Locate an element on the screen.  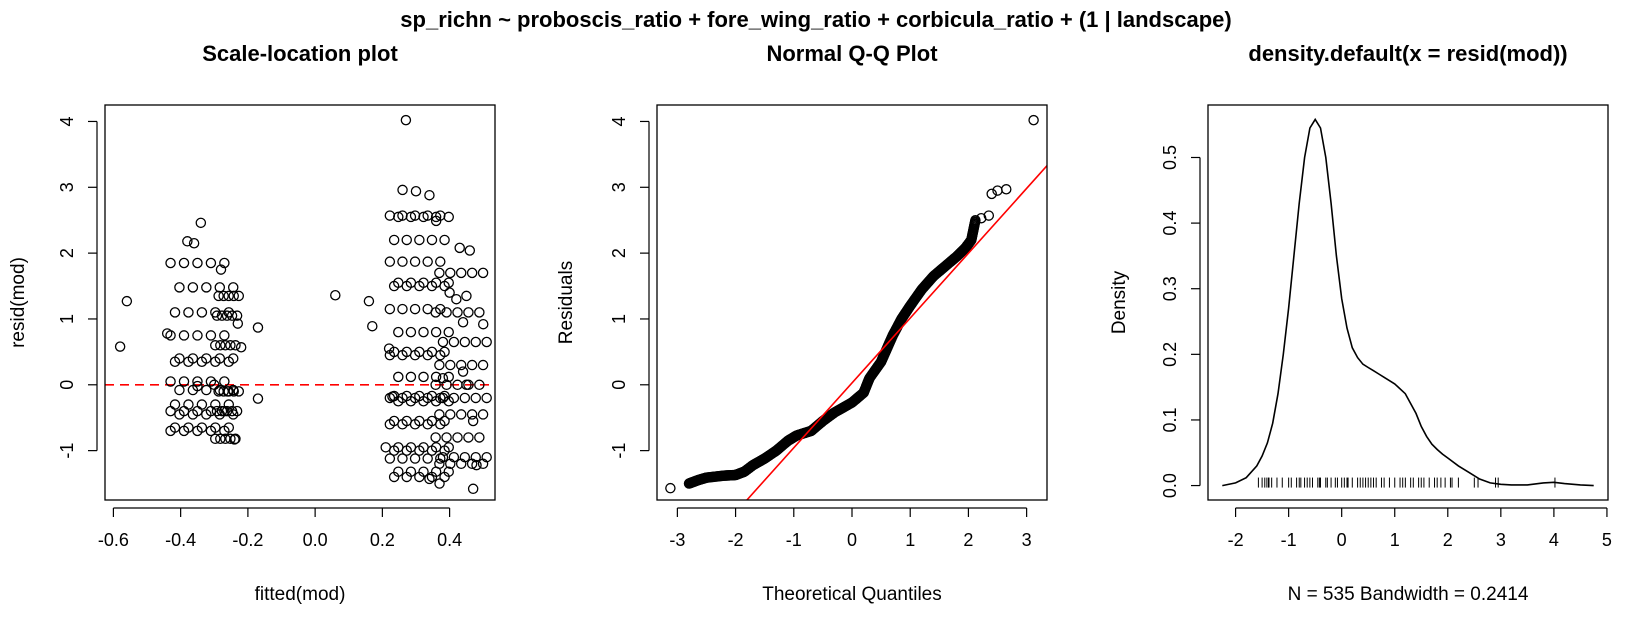
scale-location-x-tick-label: -0.4 is located at coordinates (180, 540).